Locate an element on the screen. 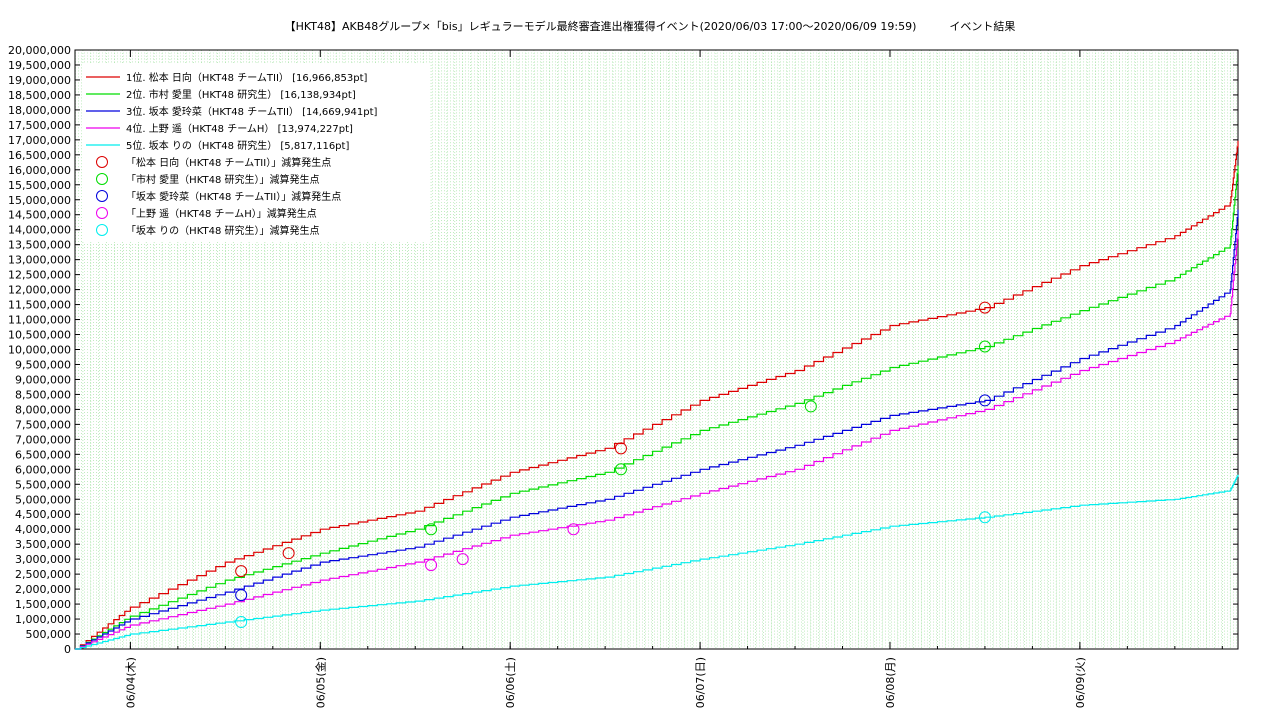  legend-label-4: 4位. 上野 遥（HKT48 チームH） [13,974,227pt] is located at coordinates (239, 128).